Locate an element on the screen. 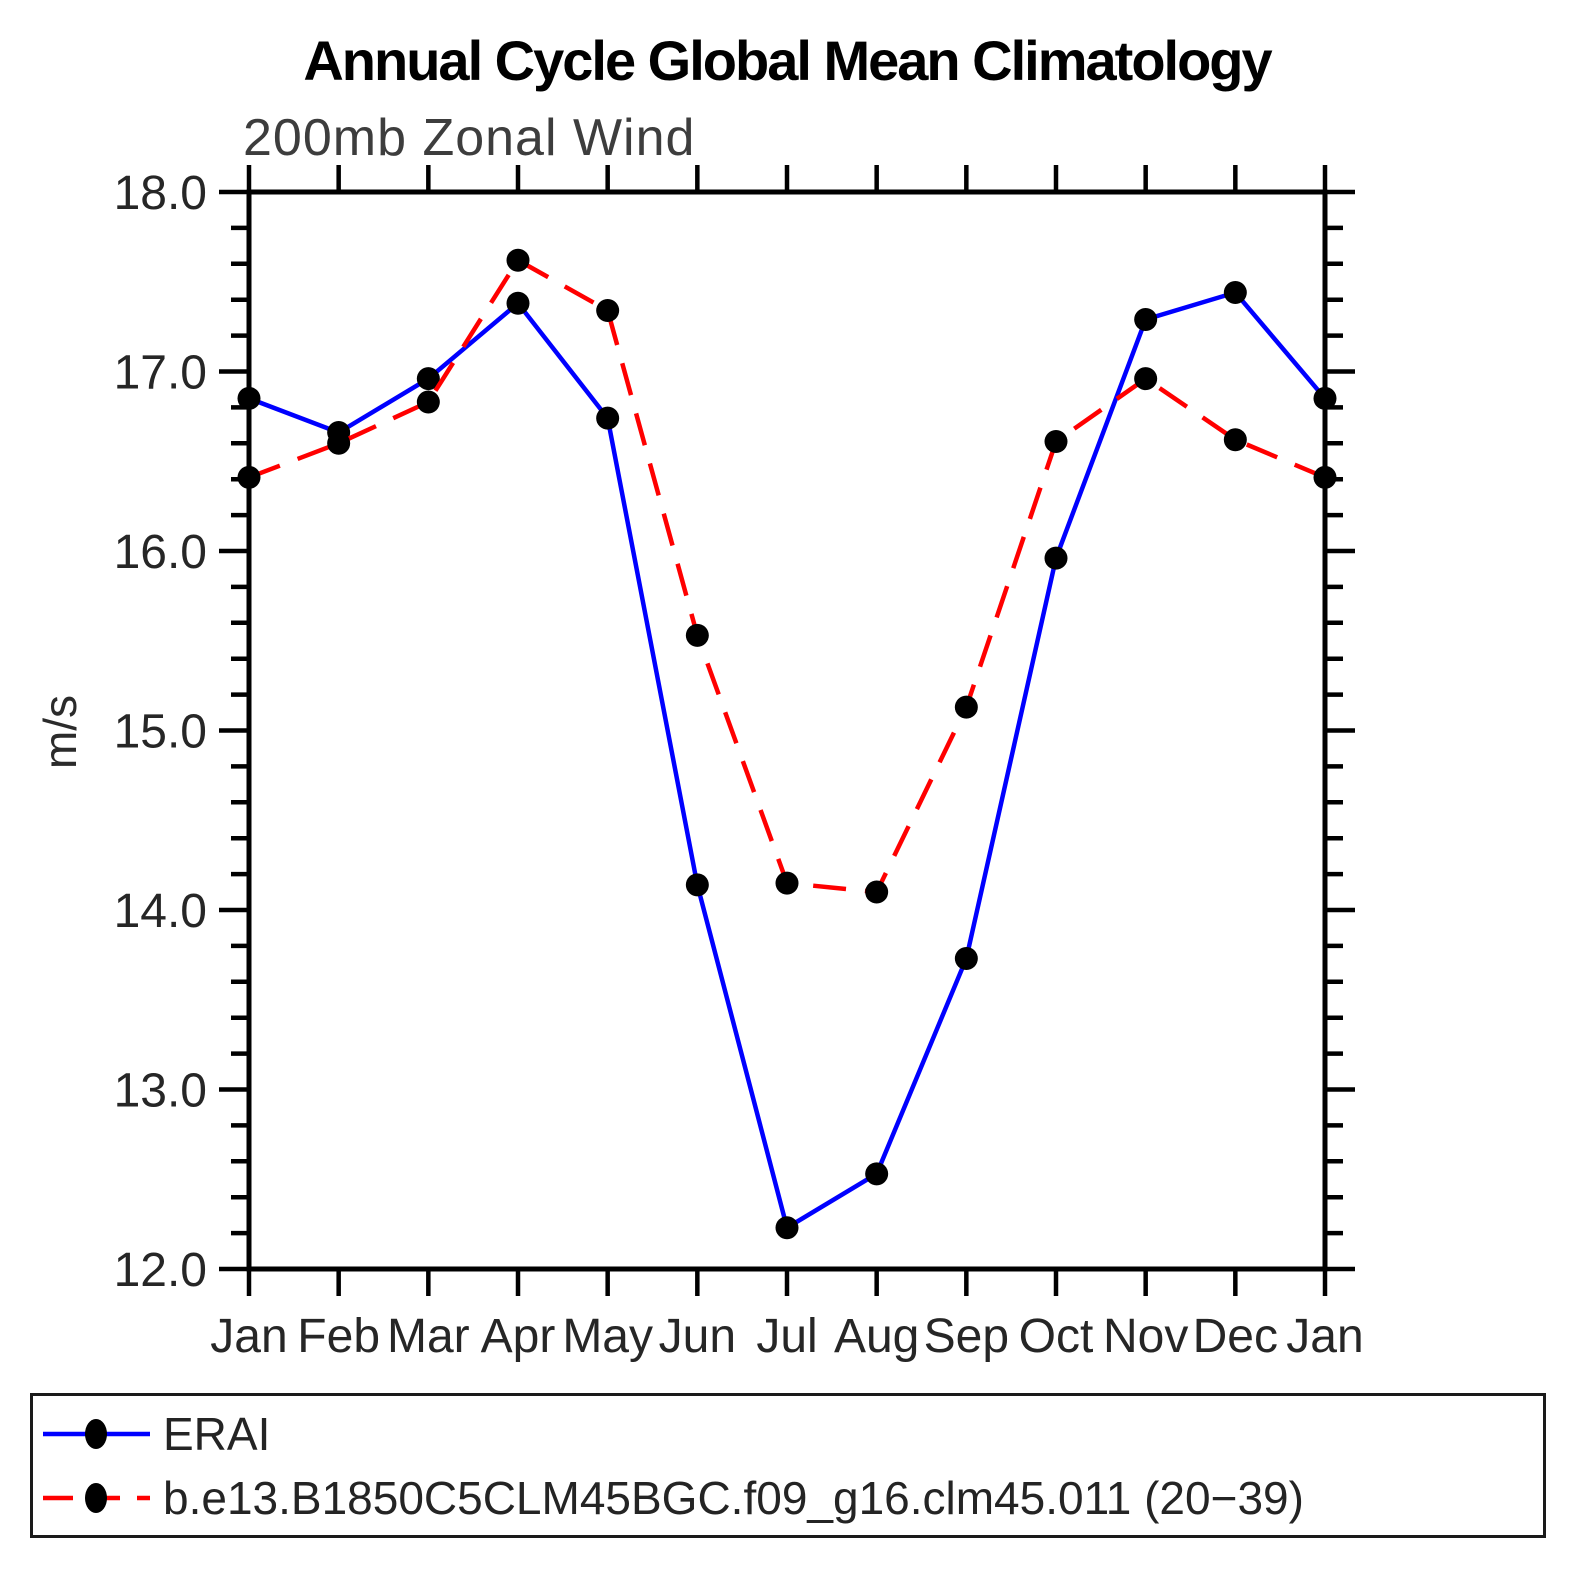  y-tick-label: 12.0 is located at coordinates (160, 1270).